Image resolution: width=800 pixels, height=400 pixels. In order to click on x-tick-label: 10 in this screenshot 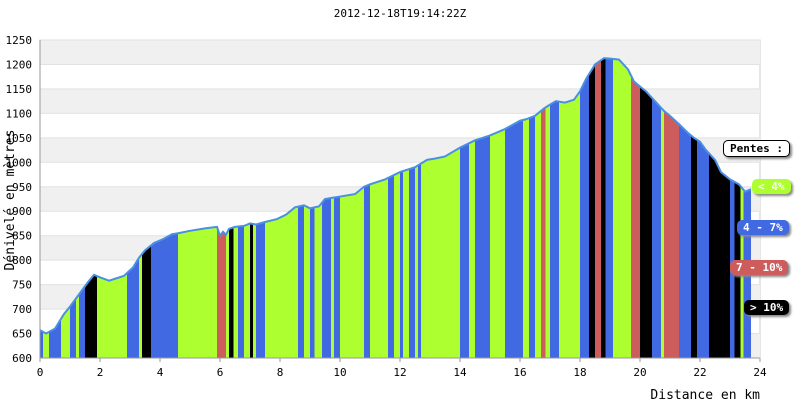, I will do `click(339, 372)`.